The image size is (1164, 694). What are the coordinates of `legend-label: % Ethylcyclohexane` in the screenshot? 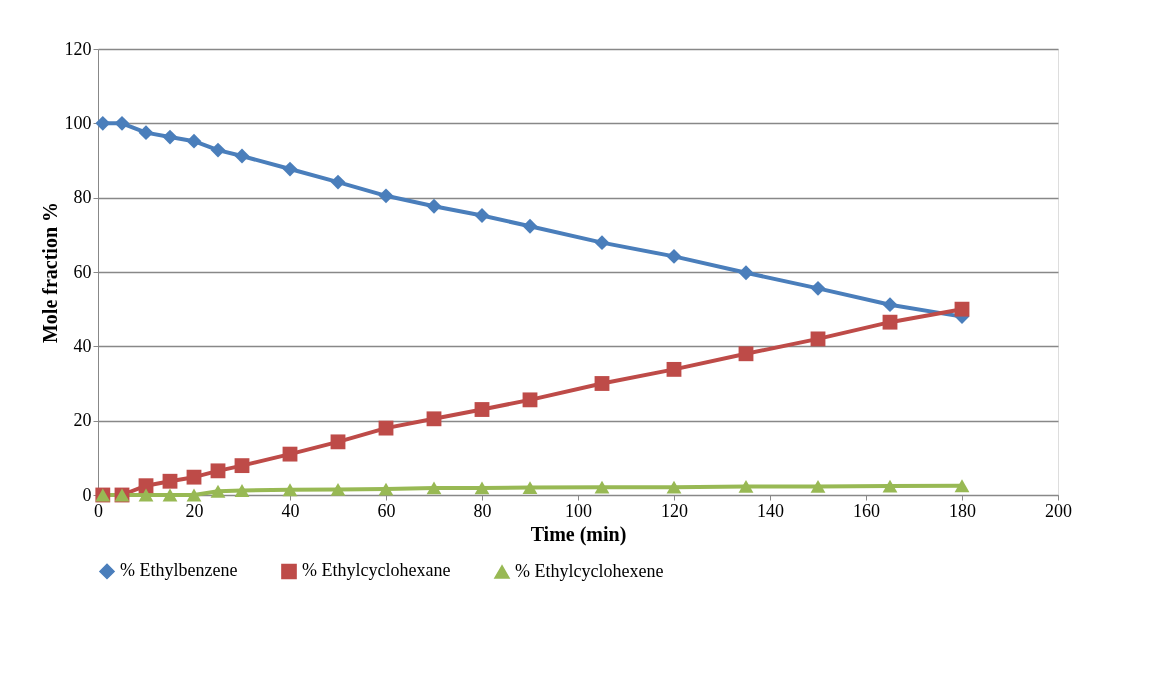 It's located at (376, 570).